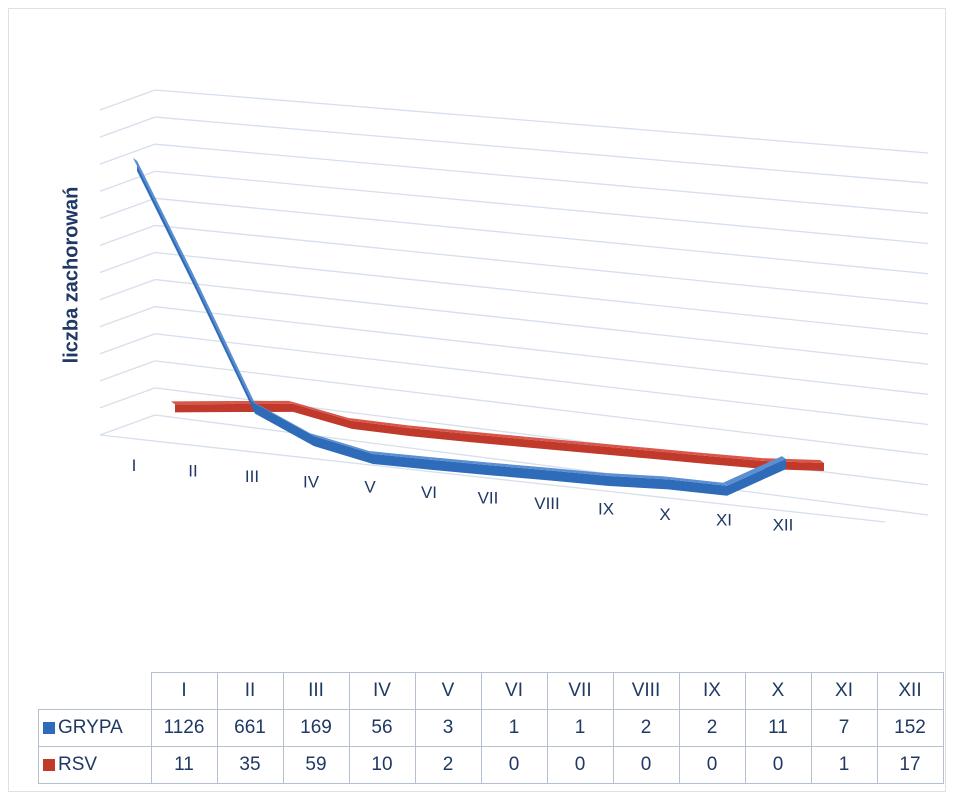 This screenshot has width=955, height=800. Describe the element at coordinates (184, 728) in the screenshot. I see `table-cell: 1126` at that location.